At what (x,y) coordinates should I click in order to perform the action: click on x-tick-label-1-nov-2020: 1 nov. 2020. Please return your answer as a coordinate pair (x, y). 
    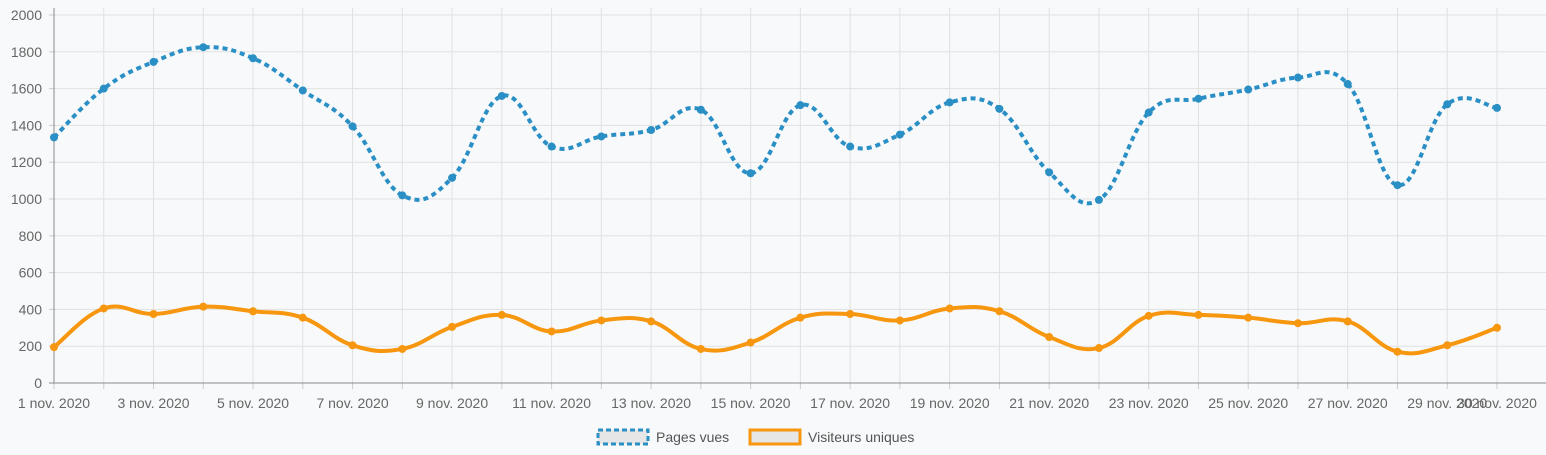
    Looking at the image, I should click on (54, 403).